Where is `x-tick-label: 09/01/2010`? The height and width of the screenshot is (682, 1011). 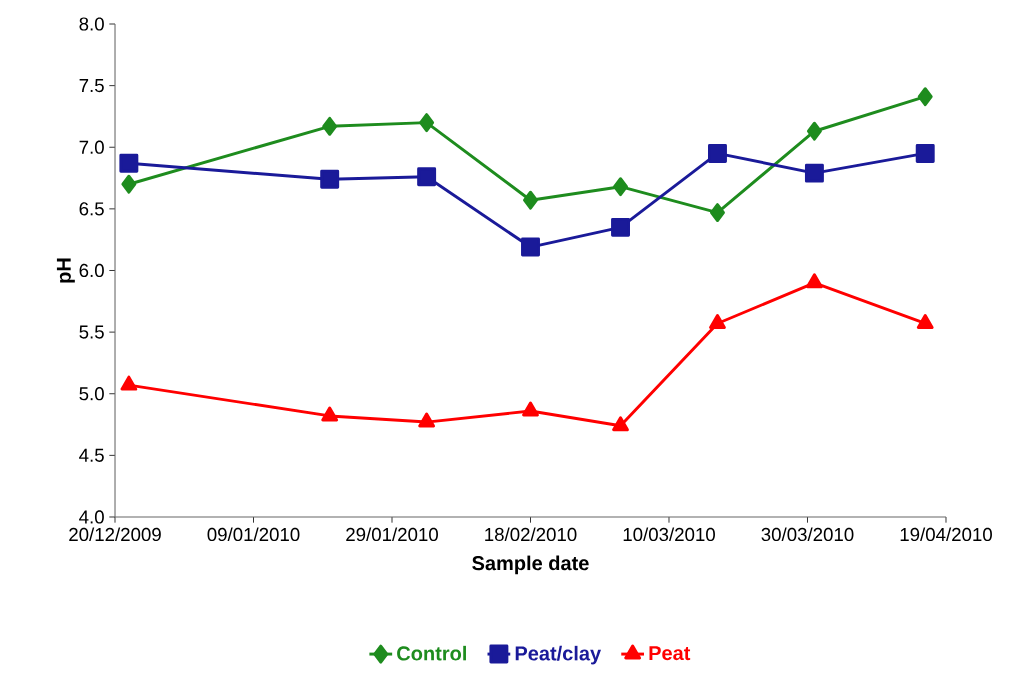
x-tick-label: 09/01/2010 is located at coordinates (253, 534).